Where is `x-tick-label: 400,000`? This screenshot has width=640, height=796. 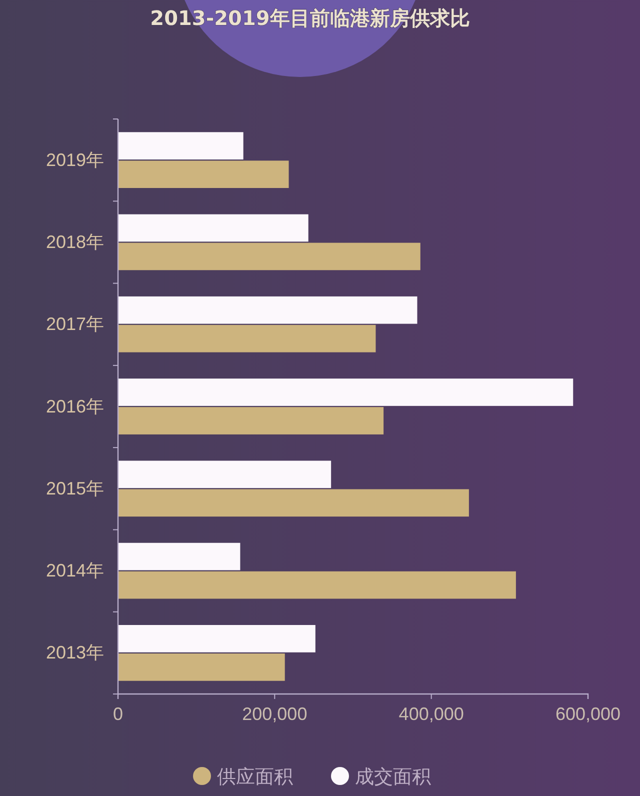
x-tick-label: 400,000 is located at coordinates (431, 714).